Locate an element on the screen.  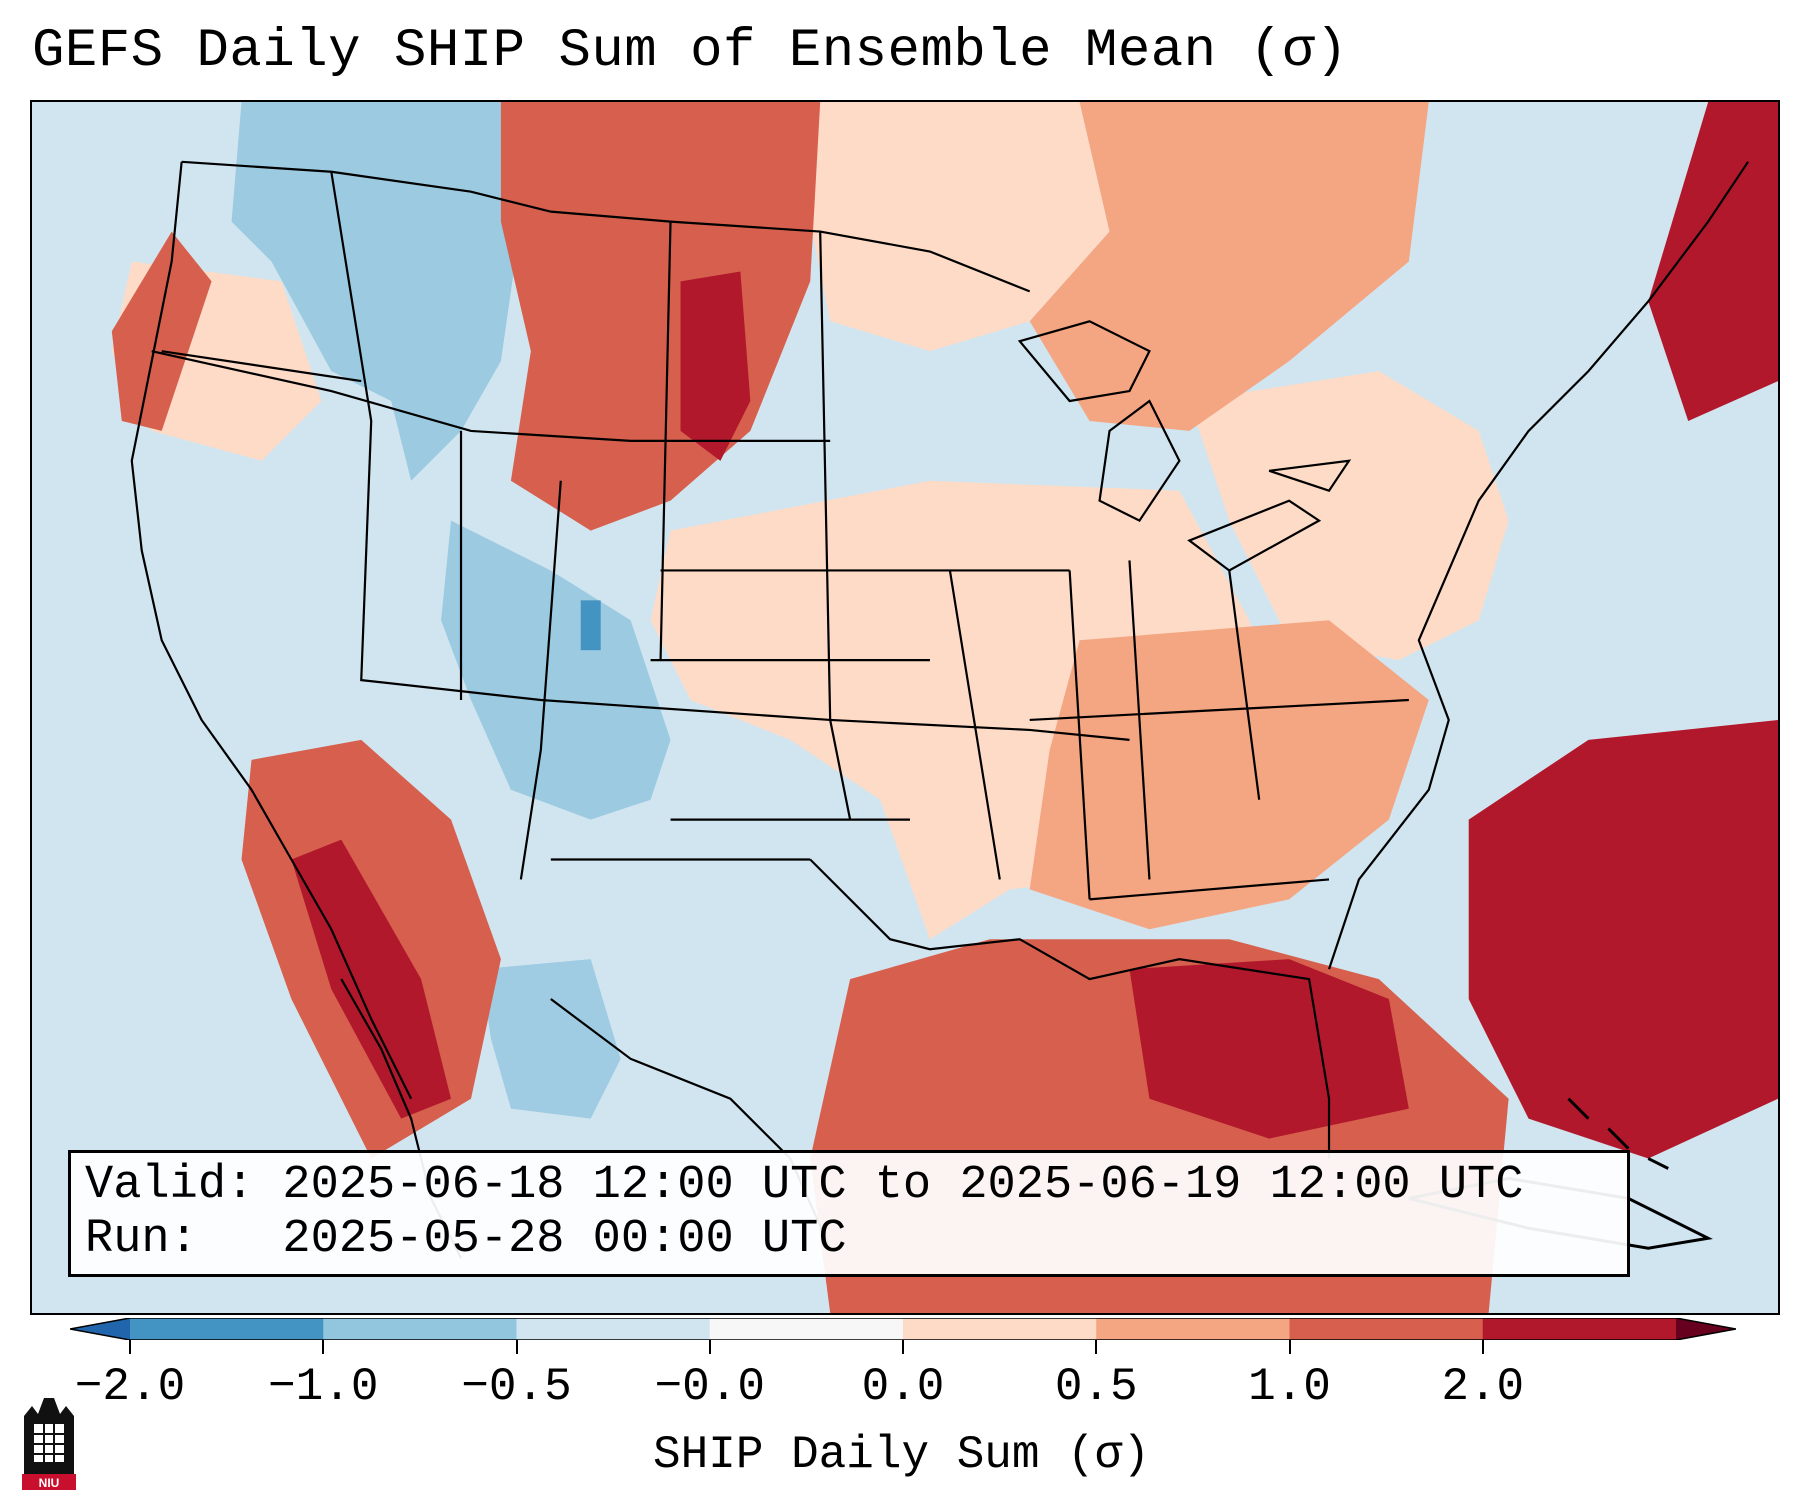
mexico-blue-patch is located at coordinates (550, 1039).